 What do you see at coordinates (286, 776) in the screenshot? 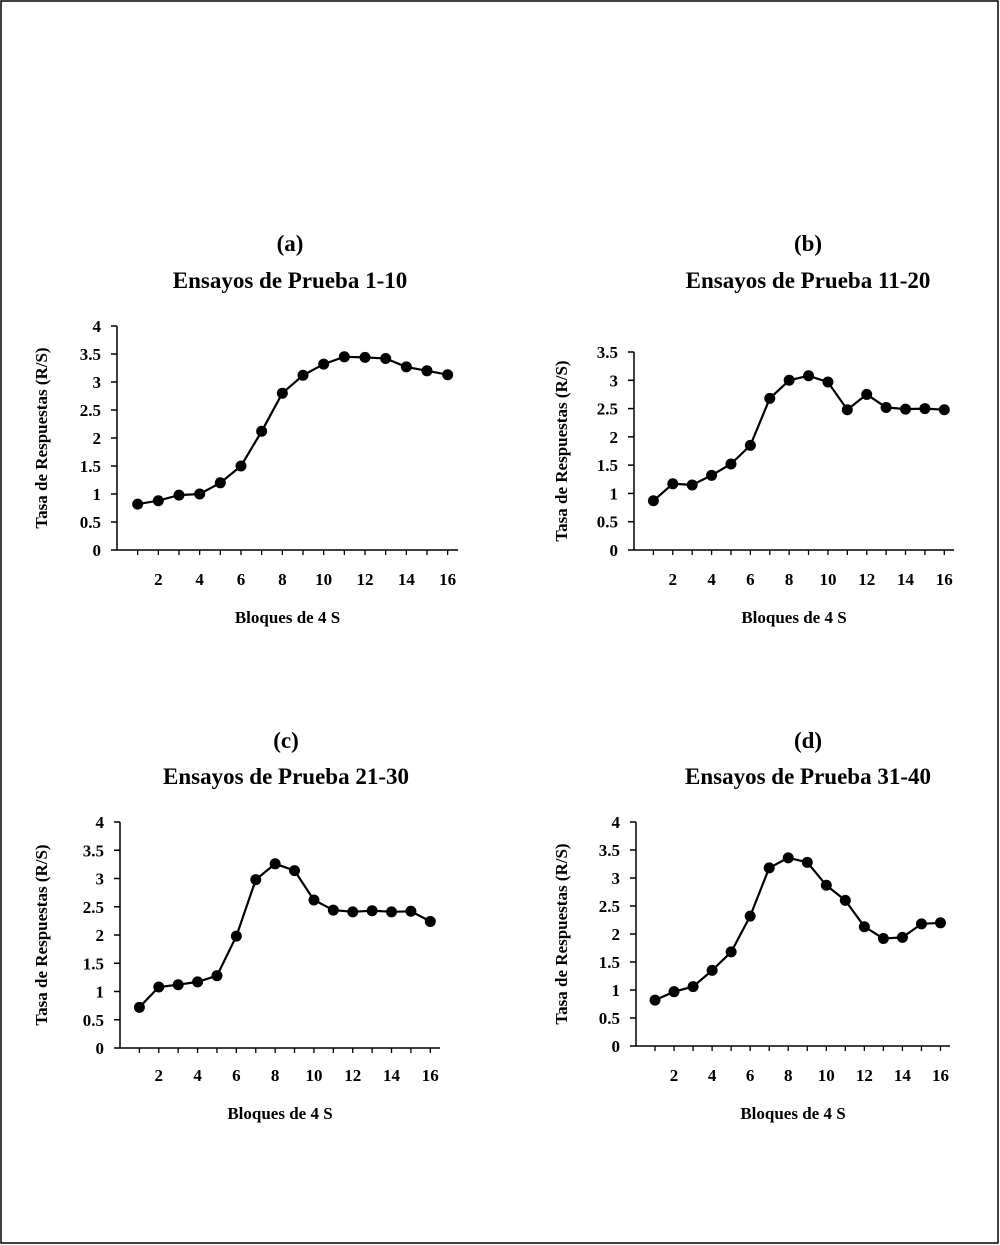
I see `chart-title: Ensayos de Prueba 21-30` at bounding box center [286, 776].